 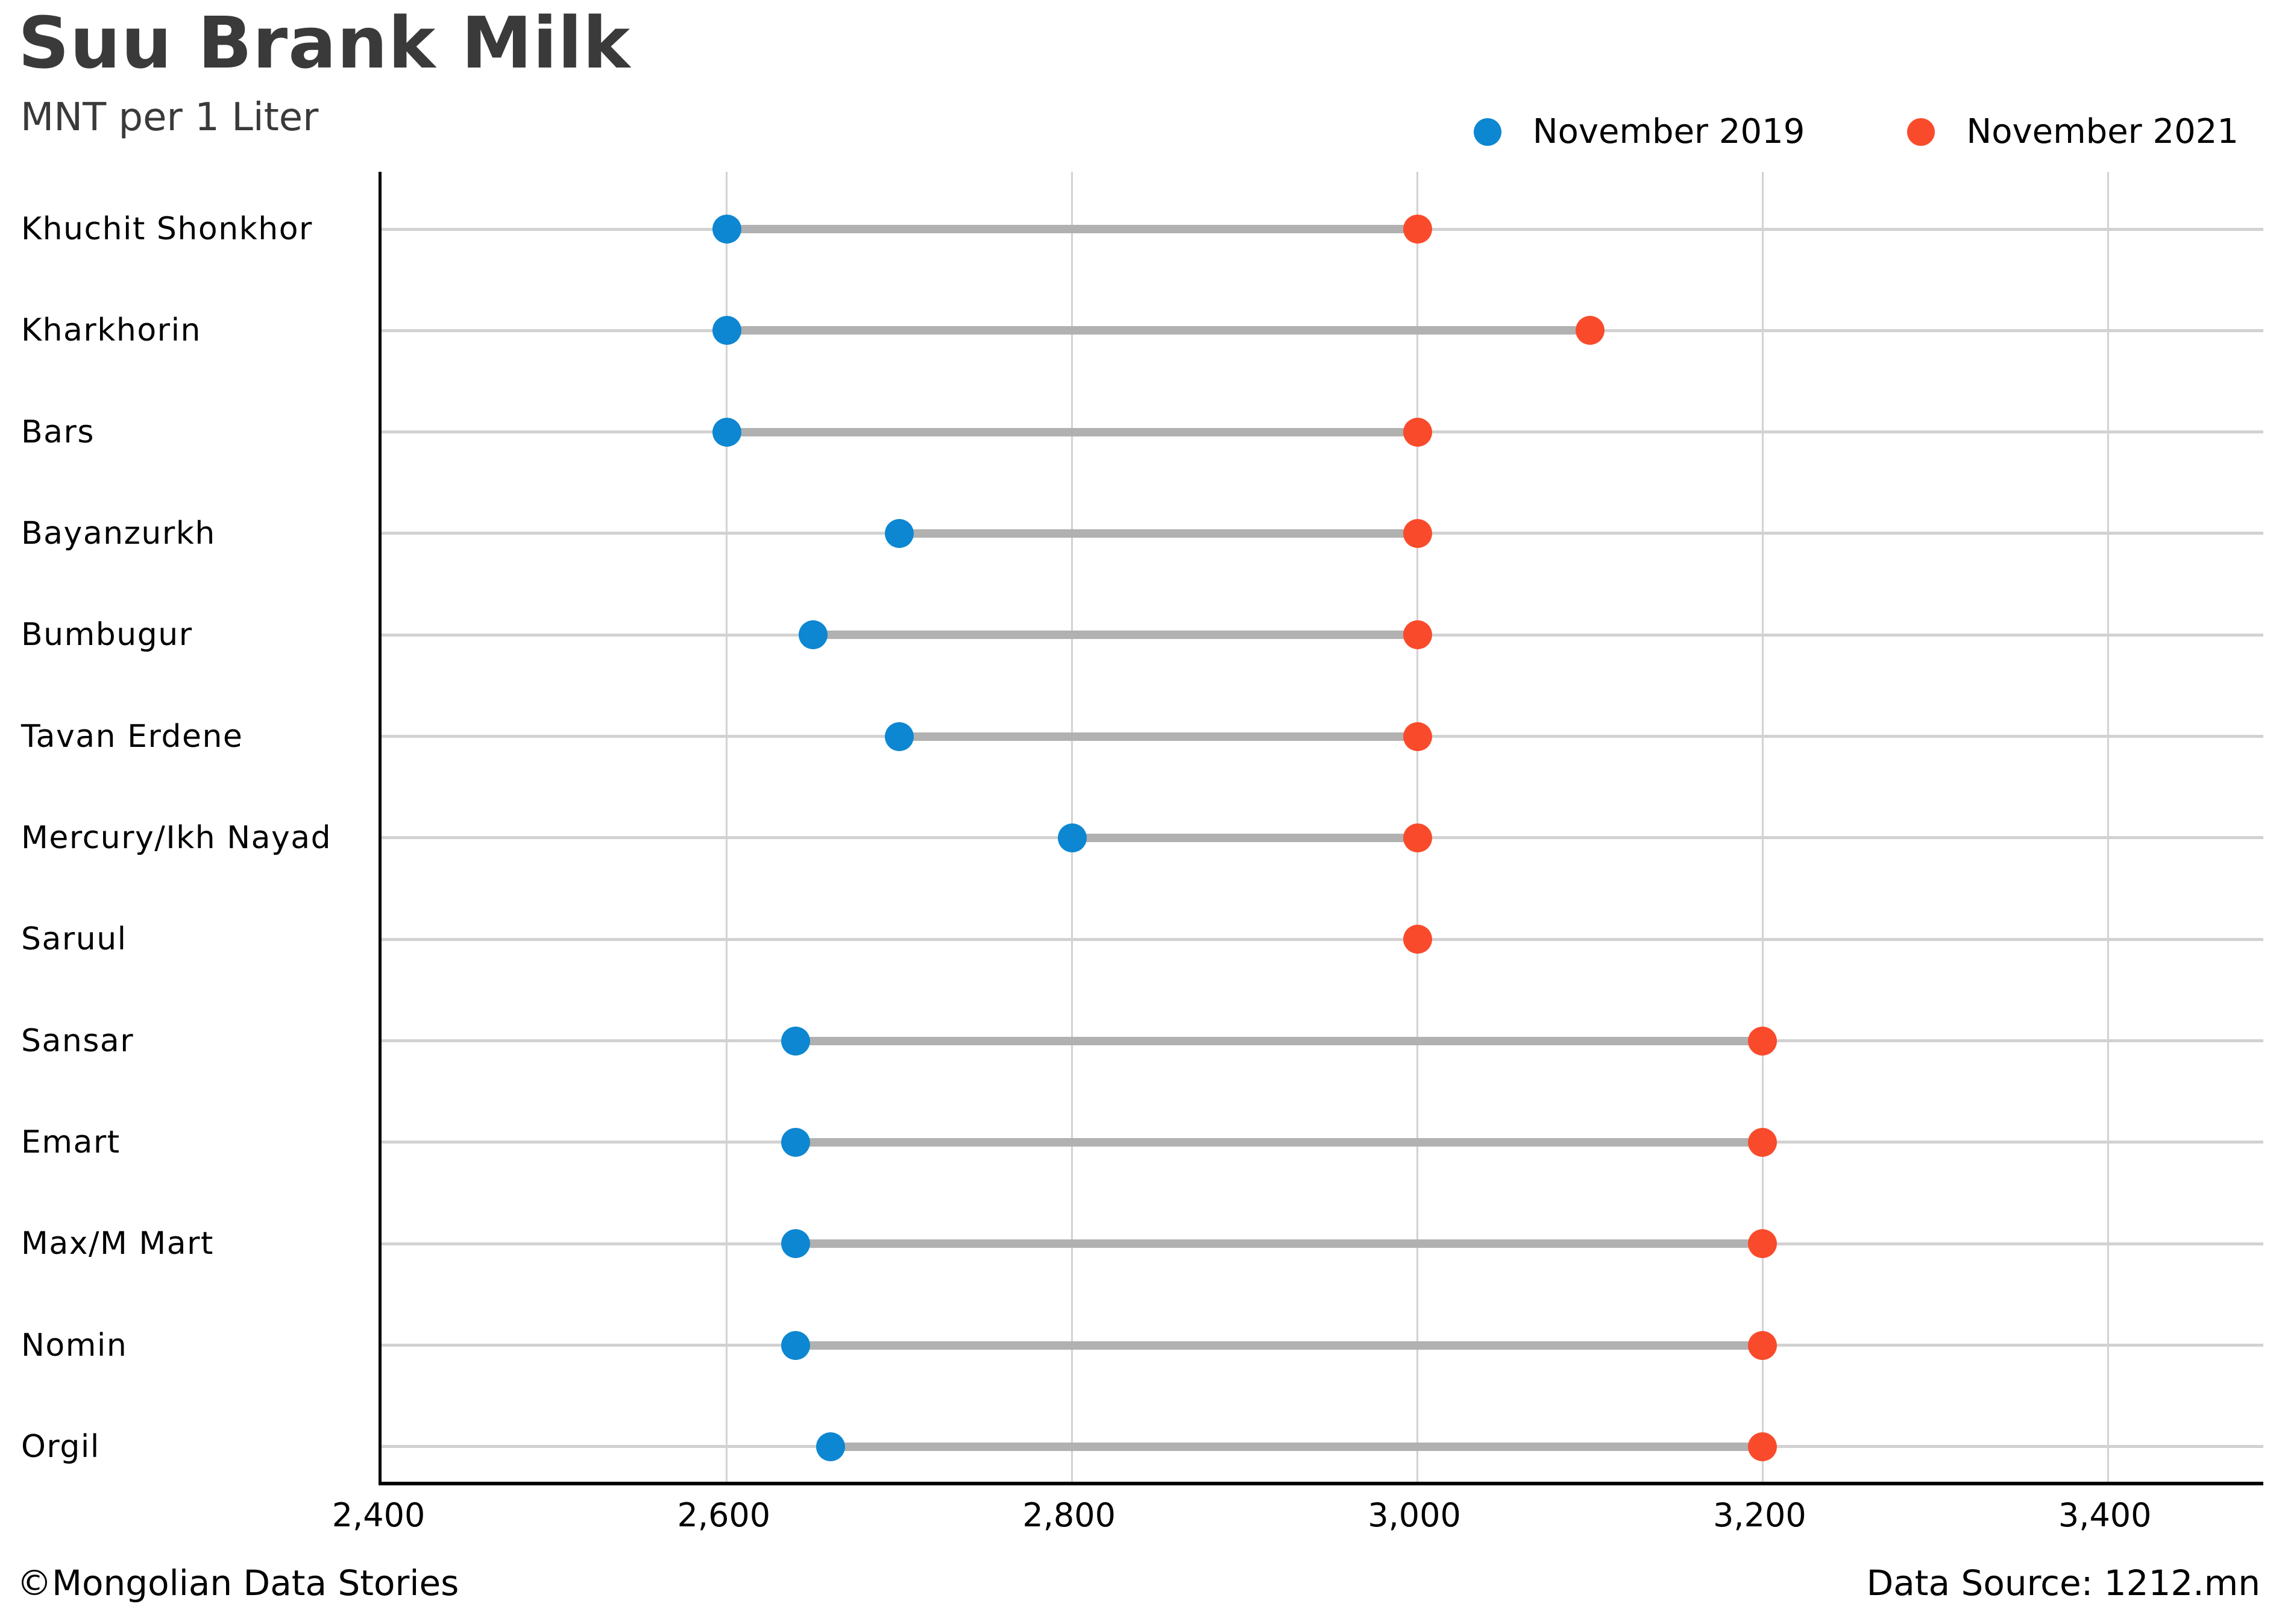 What do you see at coordinates (724, 1515) in the screenshot?
I see `x-tick-label: 2,600` at bounding box center [724, 1515].